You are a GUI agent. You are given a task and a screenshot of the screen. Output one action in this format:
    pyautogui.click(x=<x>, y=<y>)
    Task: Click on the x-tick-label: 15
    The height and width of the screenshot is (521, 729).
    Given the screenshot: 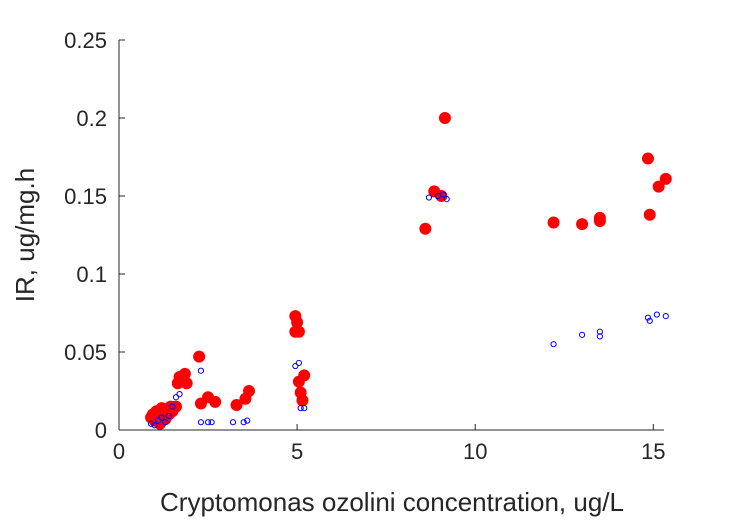 What is the action you would take?
    pyautogui.click(x=653, y=451)
    